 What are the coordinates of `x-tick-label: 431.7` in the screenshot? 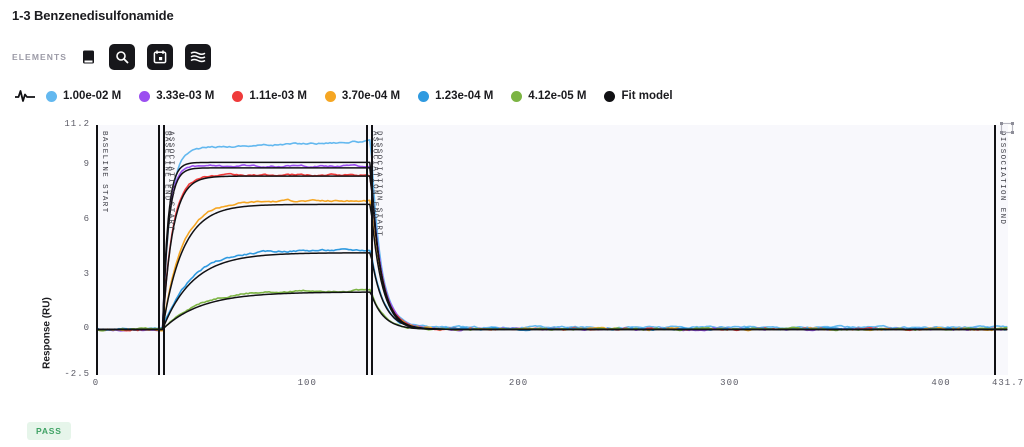 It's located at (1007, 383).